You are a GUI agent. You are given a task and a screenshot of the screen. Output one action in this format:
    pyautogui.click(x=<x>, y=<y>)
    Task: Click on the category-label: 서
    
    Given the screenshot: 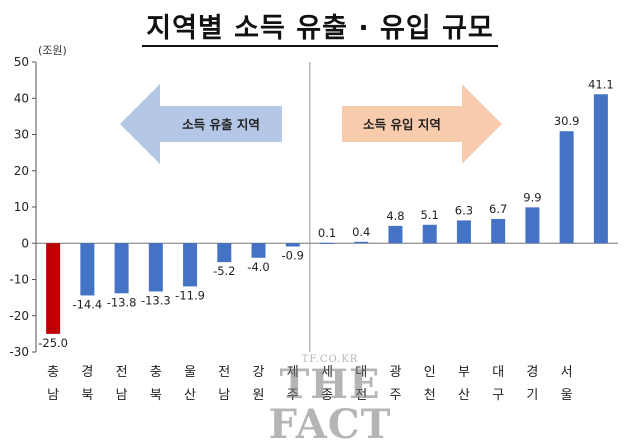 What is the action you would take?
    pyautogui.click(x=567, y=372)
    